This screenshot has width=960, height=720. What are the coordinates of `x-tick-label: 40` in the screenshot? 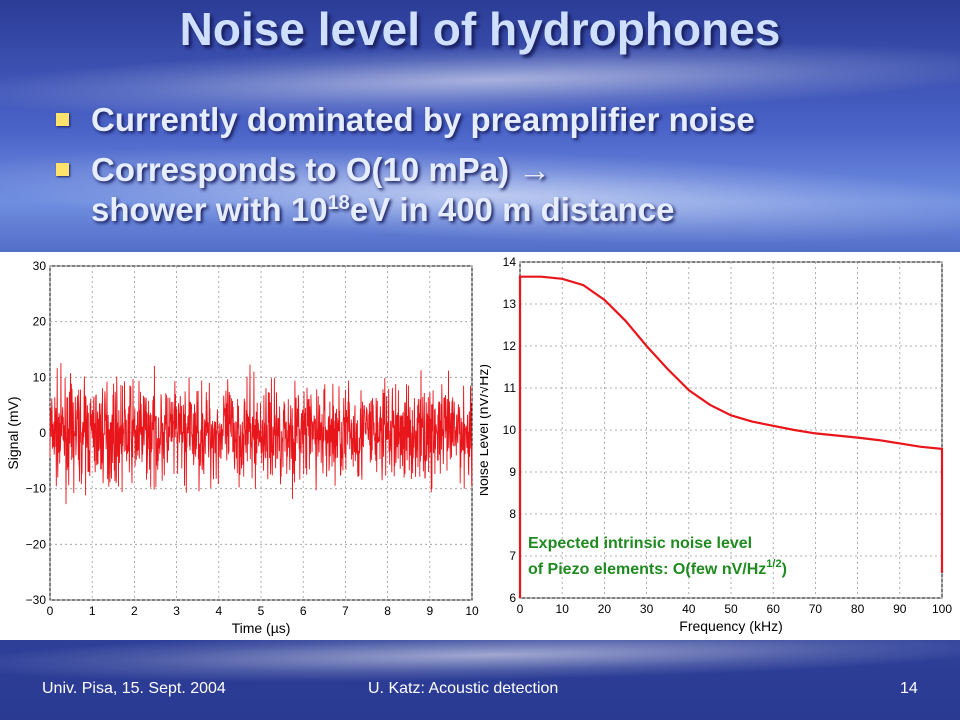 It's located at (689, 609).